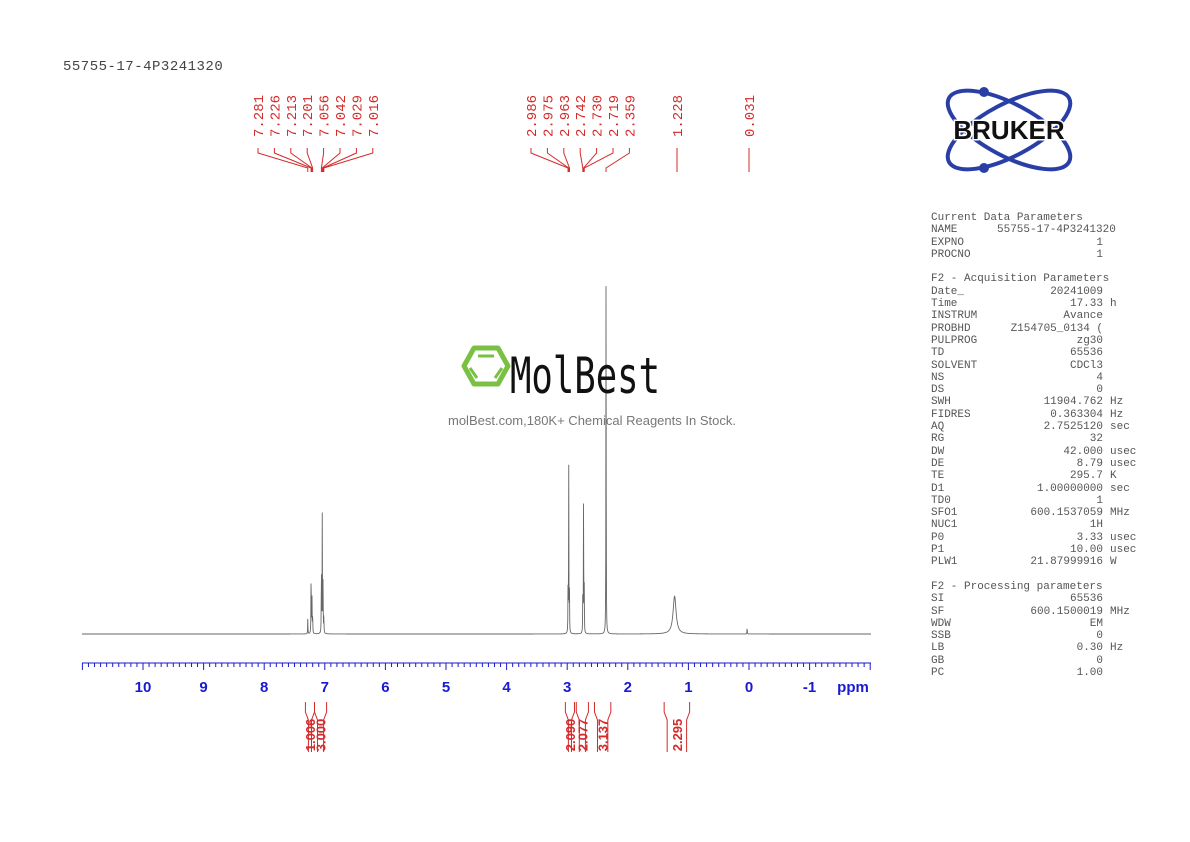 This screenshot has width=1190, height=842. I want to click on param-row: DE 8.79 usec, so click(1033, 464).